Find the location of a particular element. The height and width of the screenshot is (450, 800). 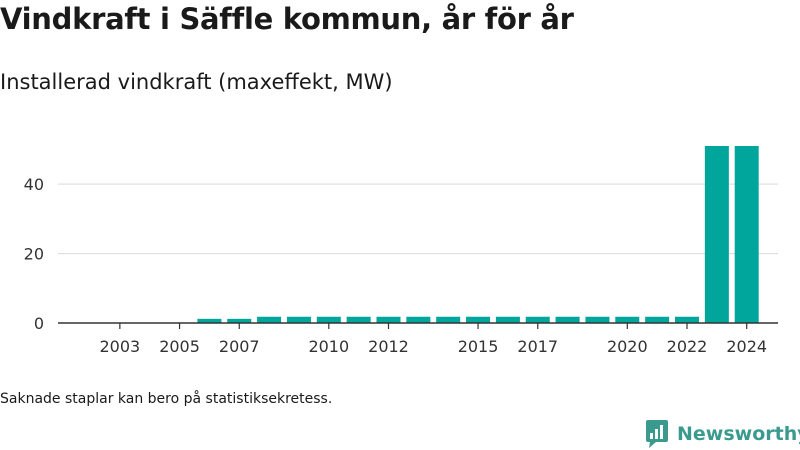

bar-2015 is located at coordinates (478, 319).